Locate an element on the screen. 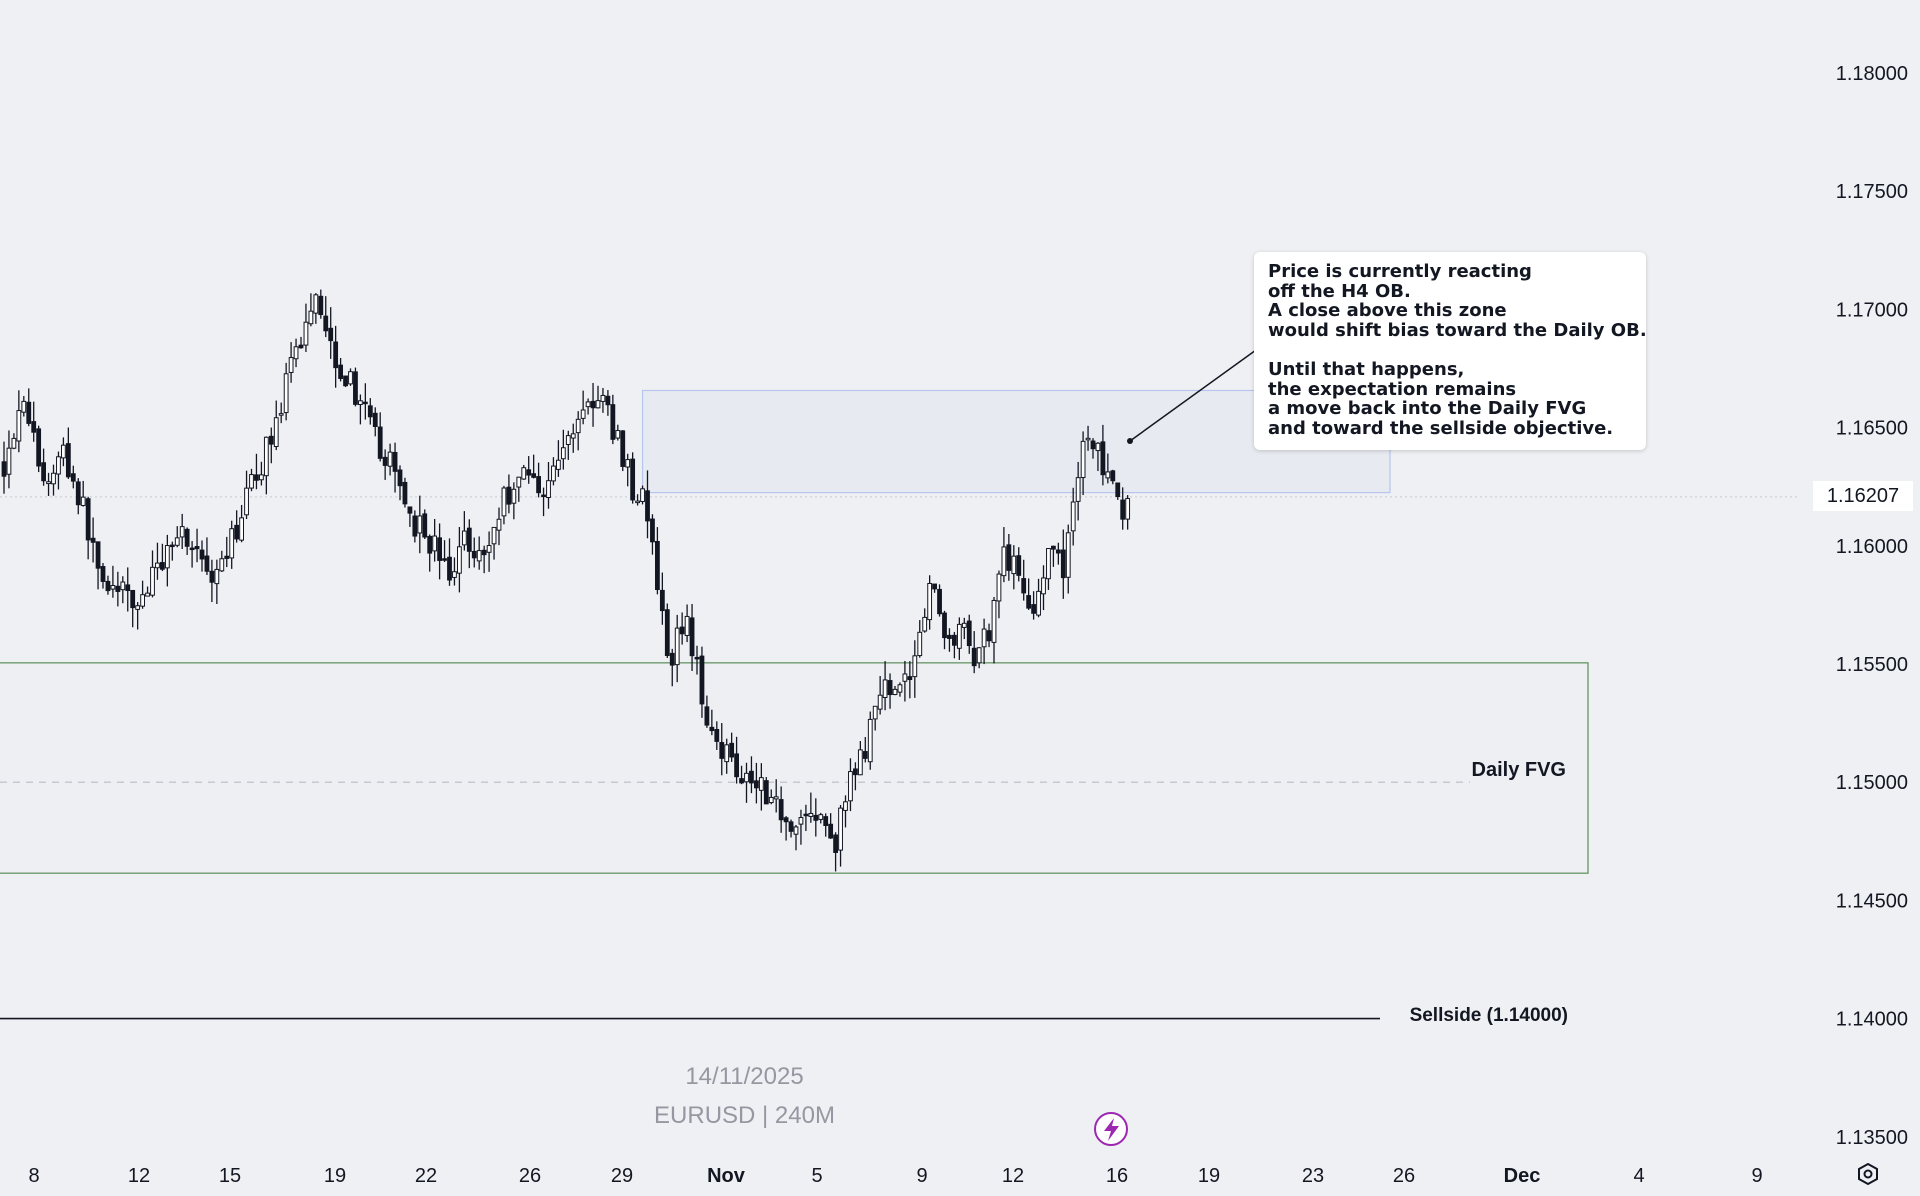 This screenshot has height=1196, width=1920. time-tick-label: Nov is located at coordinates (726, 1176).